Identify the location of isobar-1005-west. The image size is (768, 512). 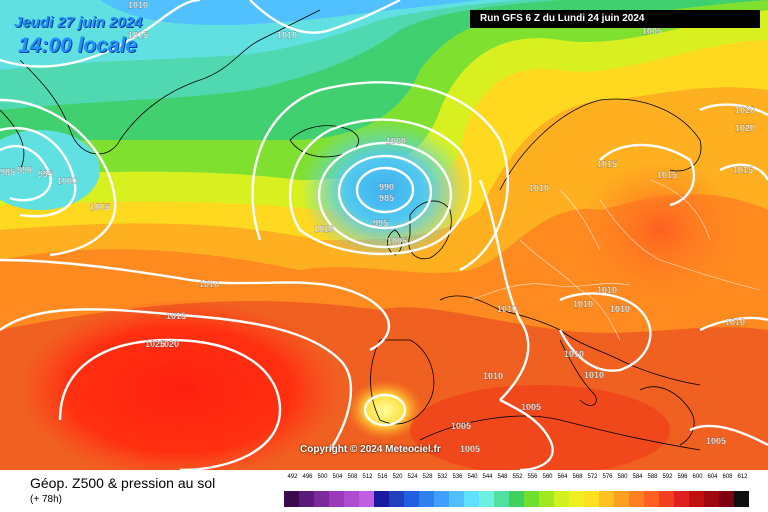
(58, 177).